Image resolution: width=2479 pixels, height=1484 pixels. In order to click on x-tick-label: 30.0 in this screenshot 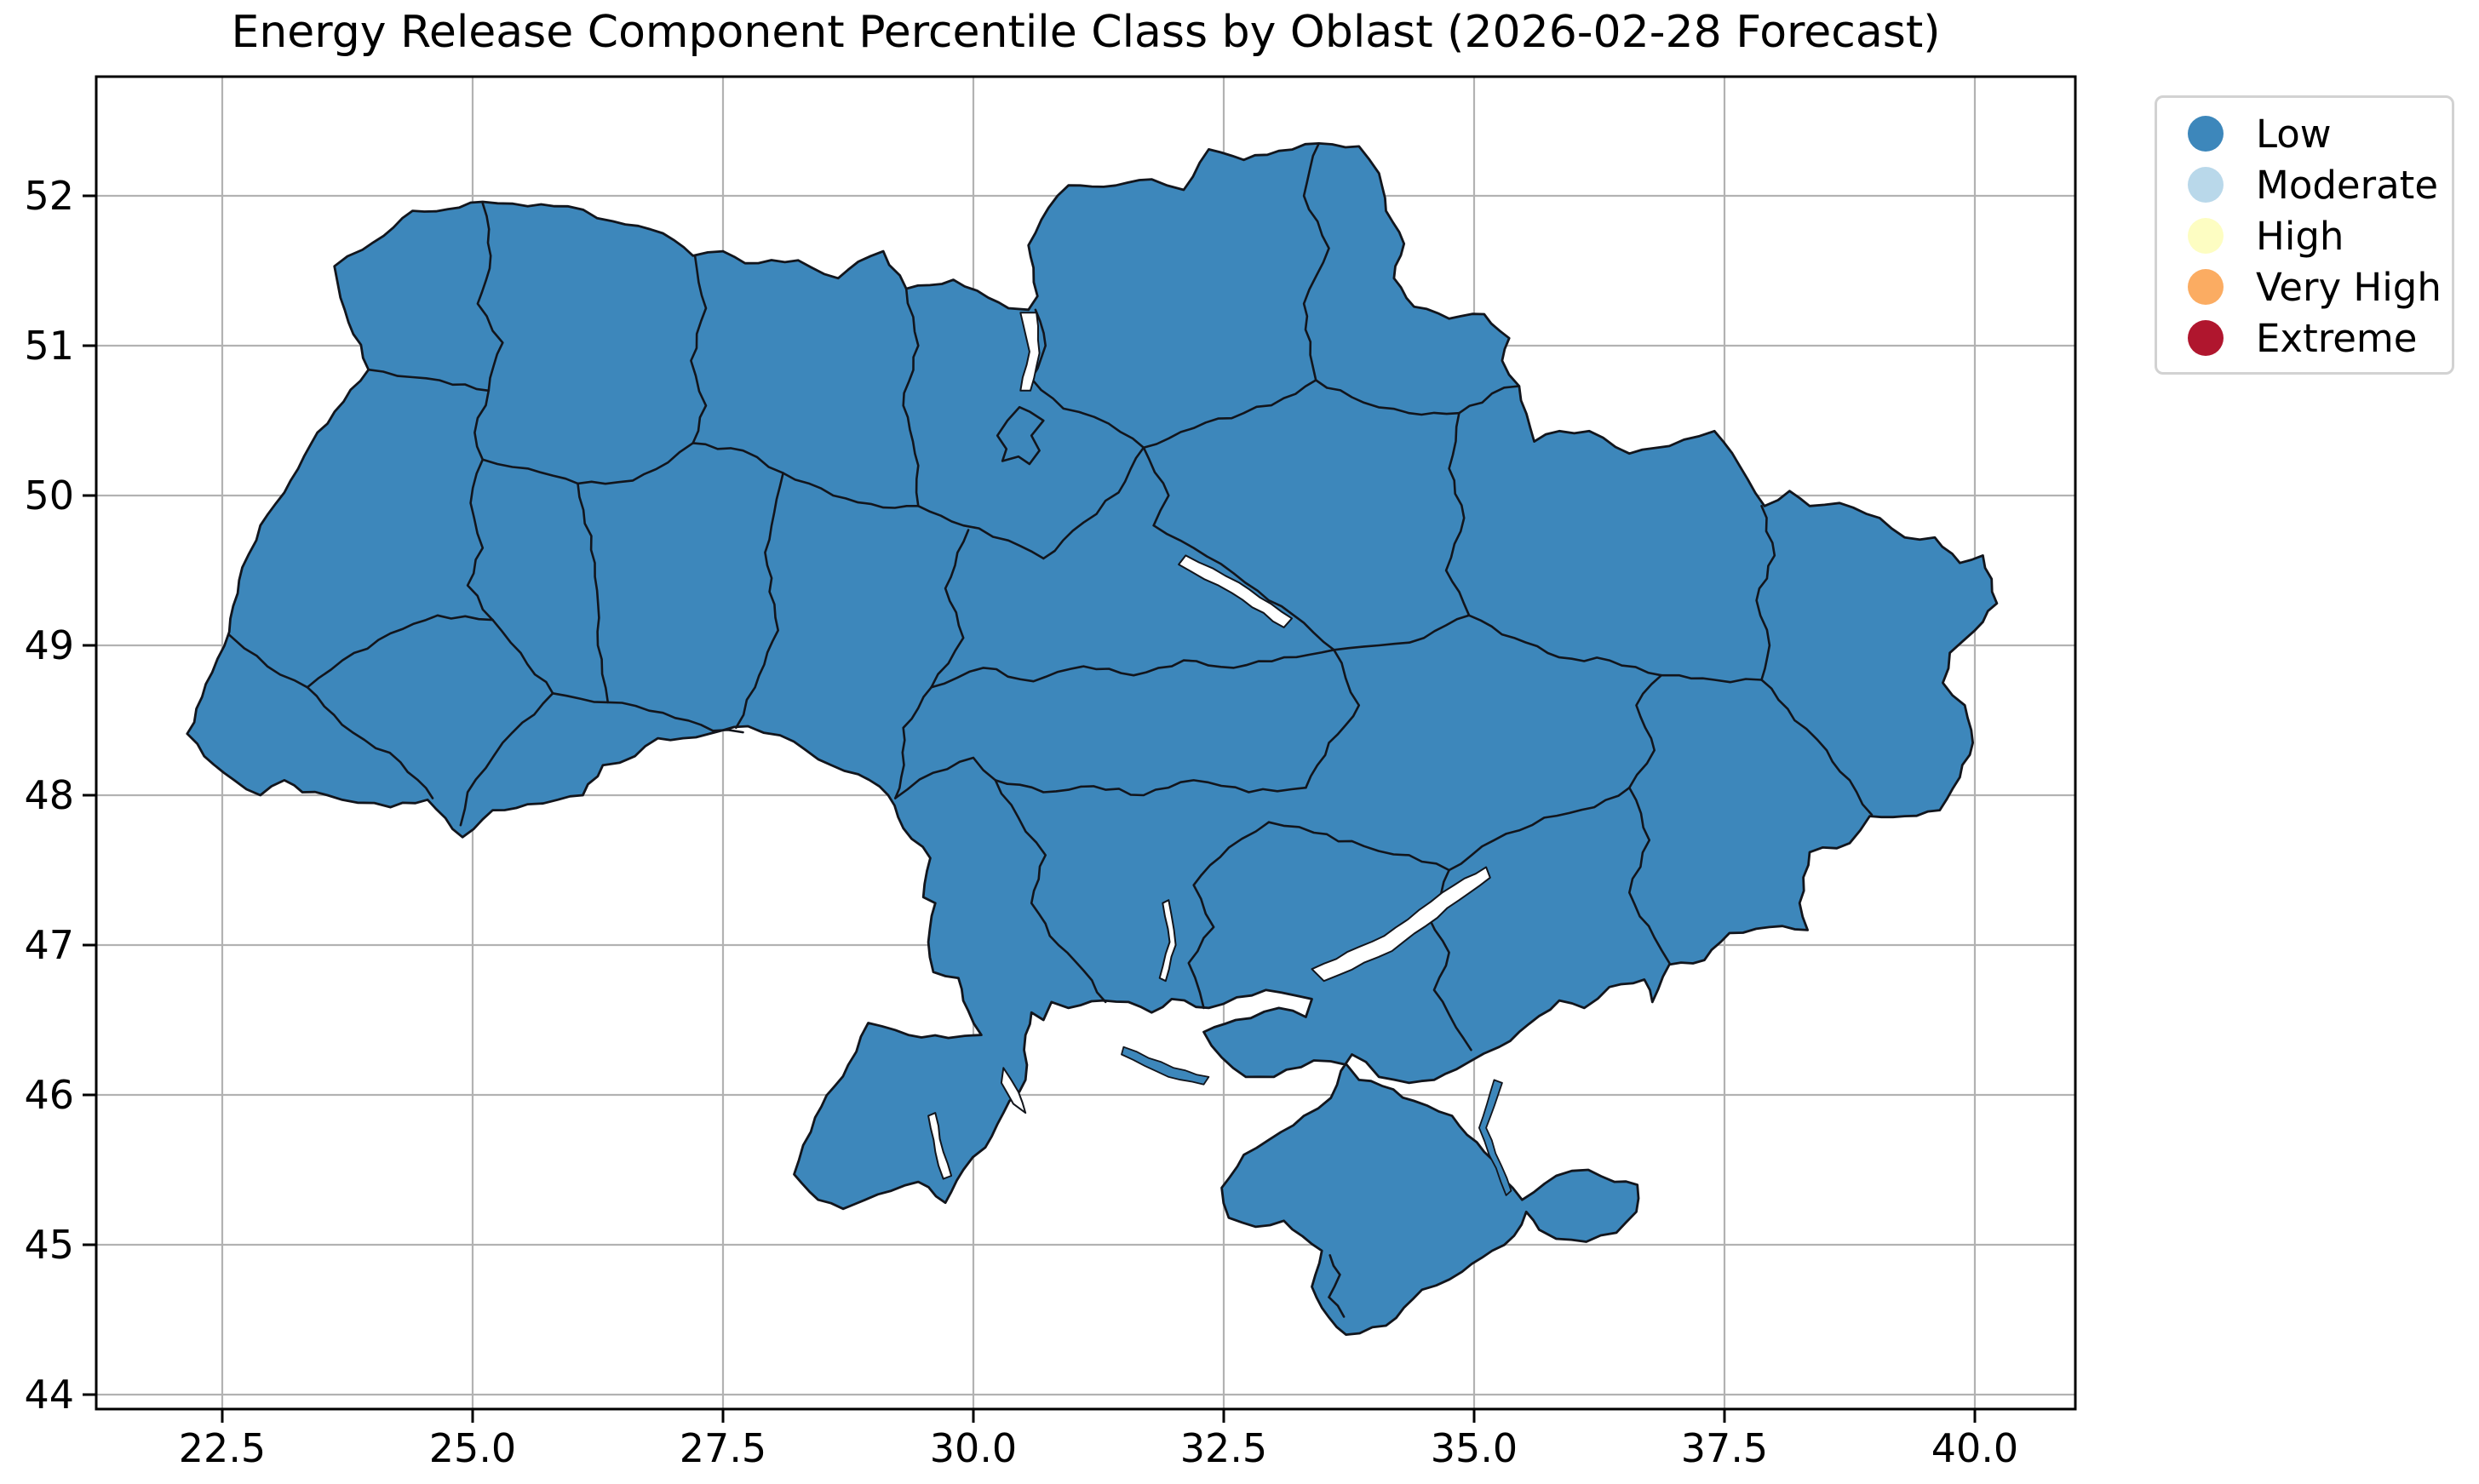, I will do `click(974, 1448)`.